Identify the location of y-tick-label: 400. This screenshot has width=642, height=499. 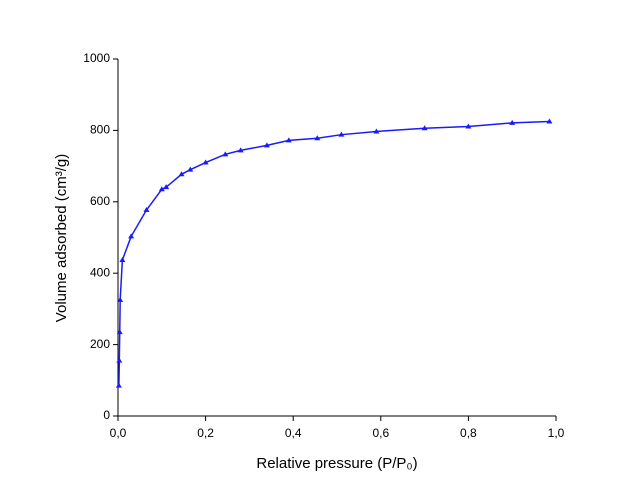
(100, 272).